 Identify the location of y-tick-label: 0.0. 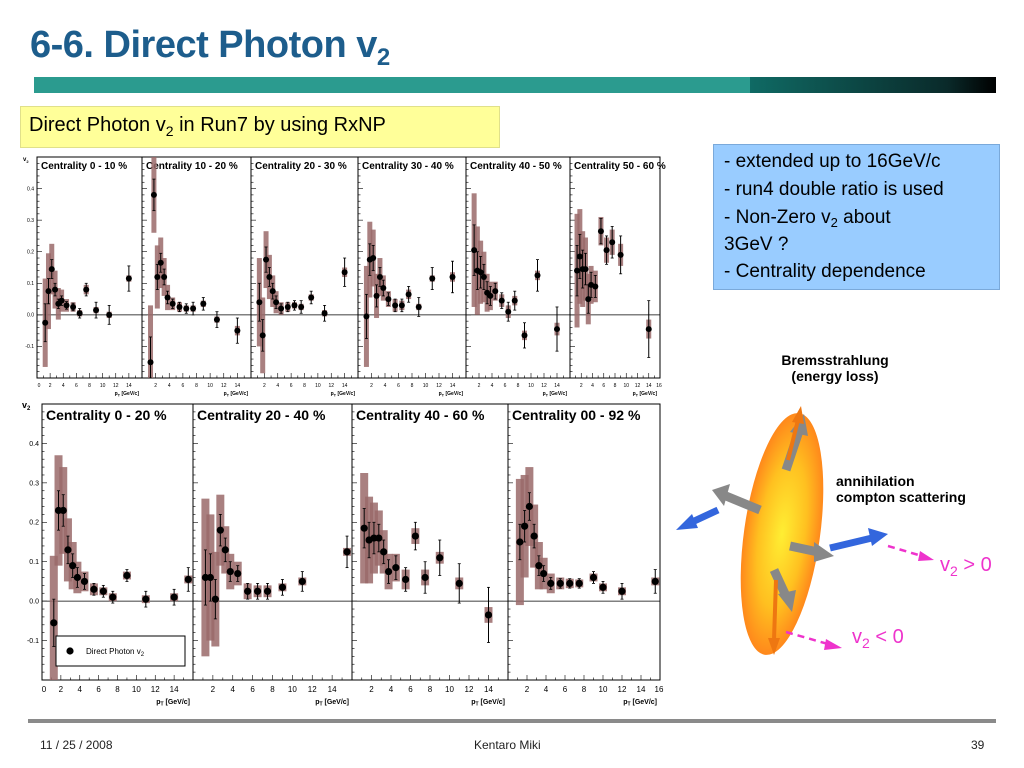
(30, 316).